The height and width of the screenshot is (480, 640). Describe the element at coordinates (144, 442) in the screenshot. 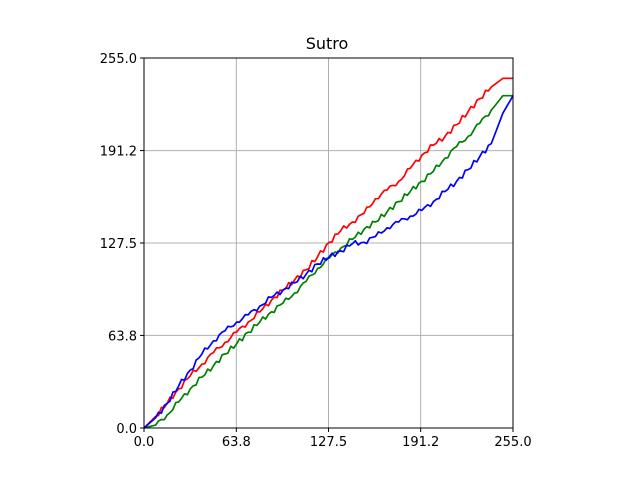

I see `x-tick-label: 0.0` at that location.